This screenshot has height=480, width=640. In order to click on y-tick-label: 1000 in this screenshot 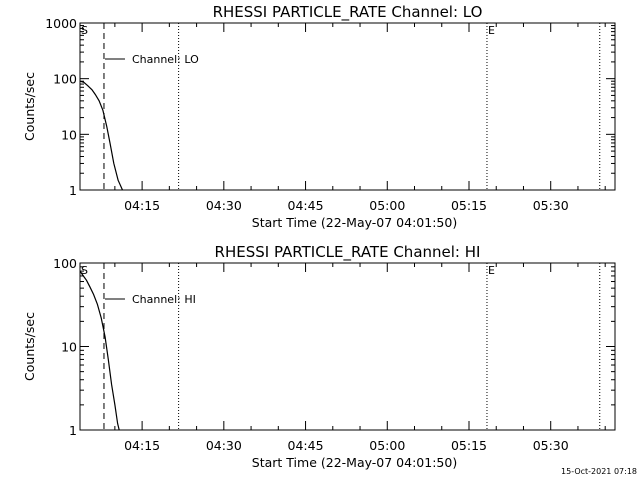, I will do `click(61, 23)`.